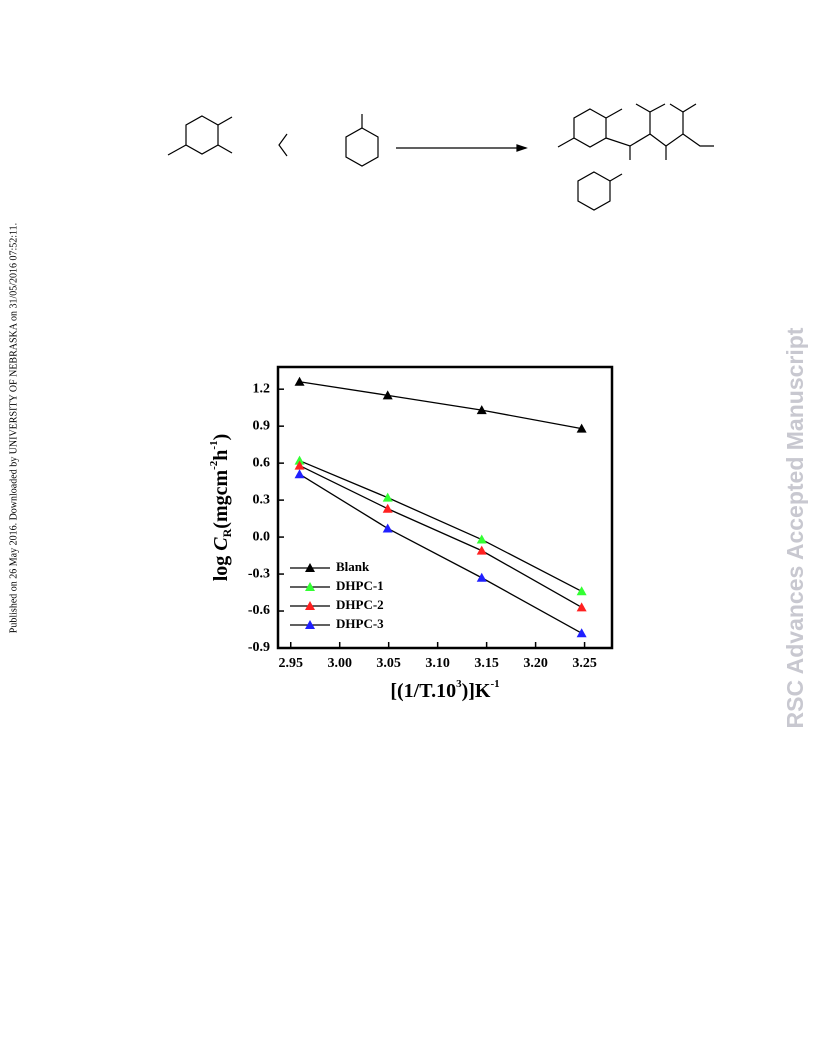 The width and height of the screenshot is (816, 1056). I want to click on y-axis-label: log CR(mgcm-2h-1), so click(221, 508).